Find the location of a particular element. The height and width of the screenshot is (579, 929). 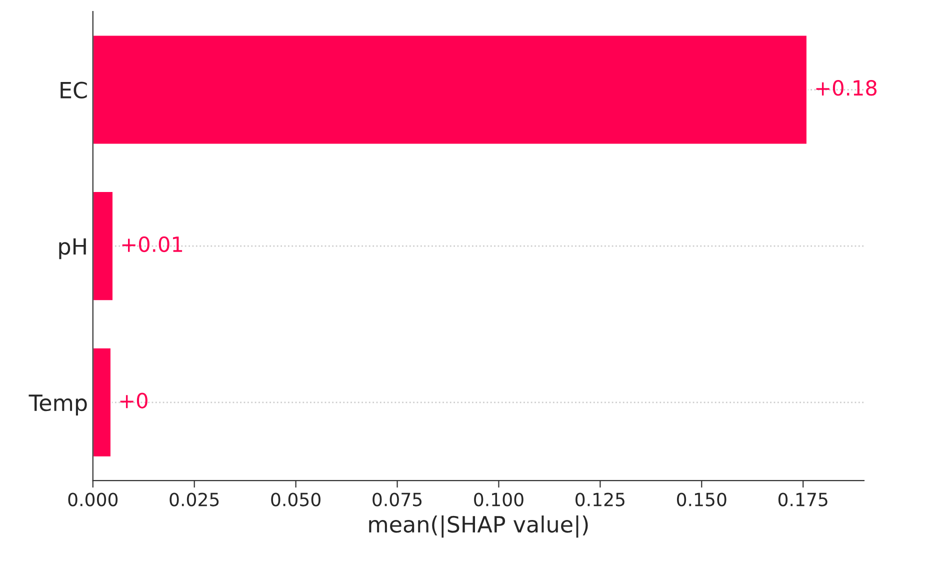

y-tick-label: pH is located at coordinates (72, 249).